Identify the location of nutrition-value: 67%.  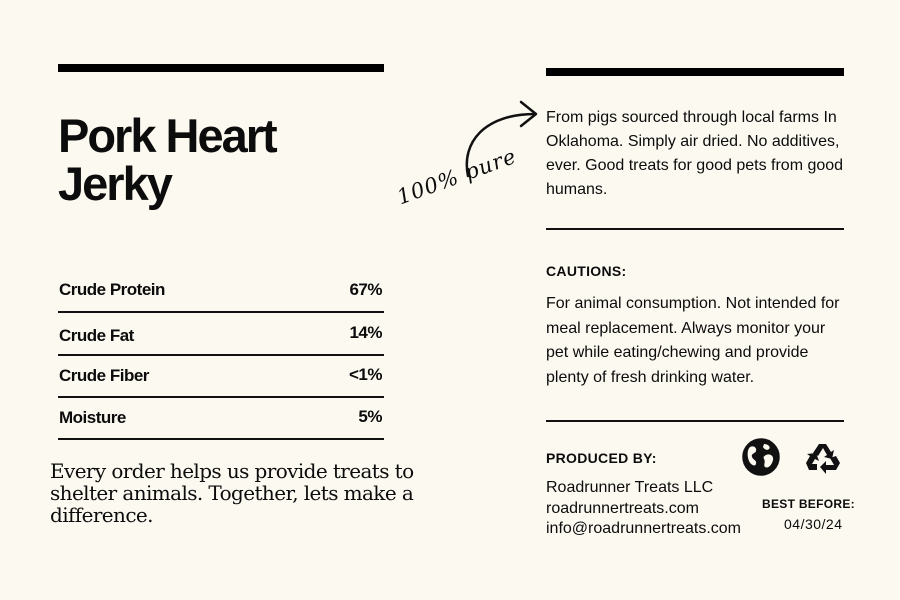
(365, 289).